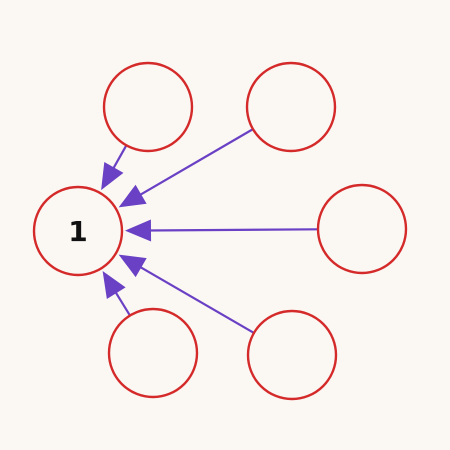 This screenshot has height=450, width=450. I want to click on node-top-left, so click(148, 107).